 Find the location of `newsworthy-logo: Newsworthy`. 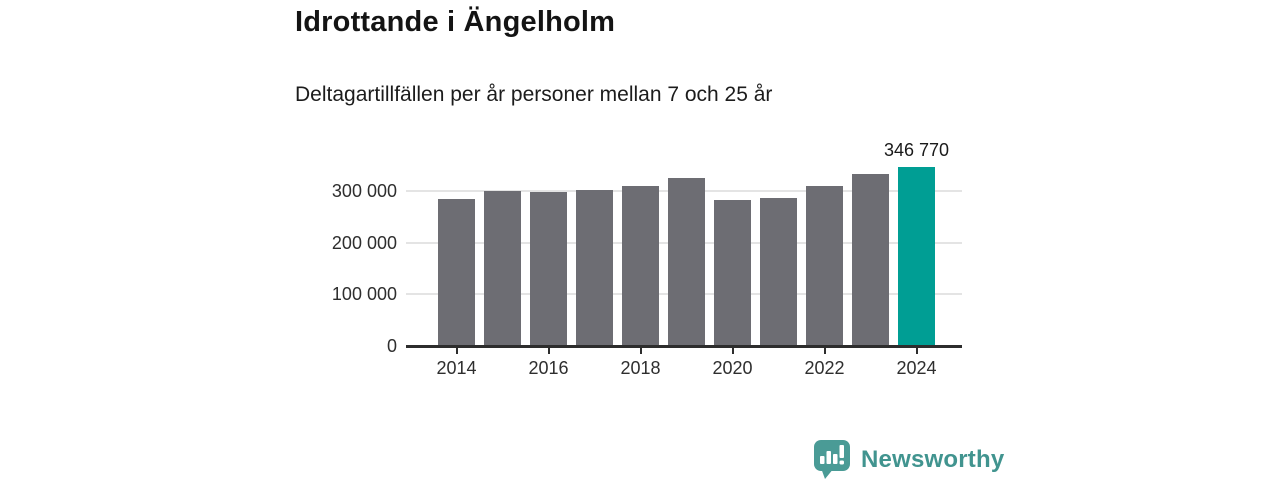

newsworthy-logo: Newsworthy is located at coordinates (907, 459).